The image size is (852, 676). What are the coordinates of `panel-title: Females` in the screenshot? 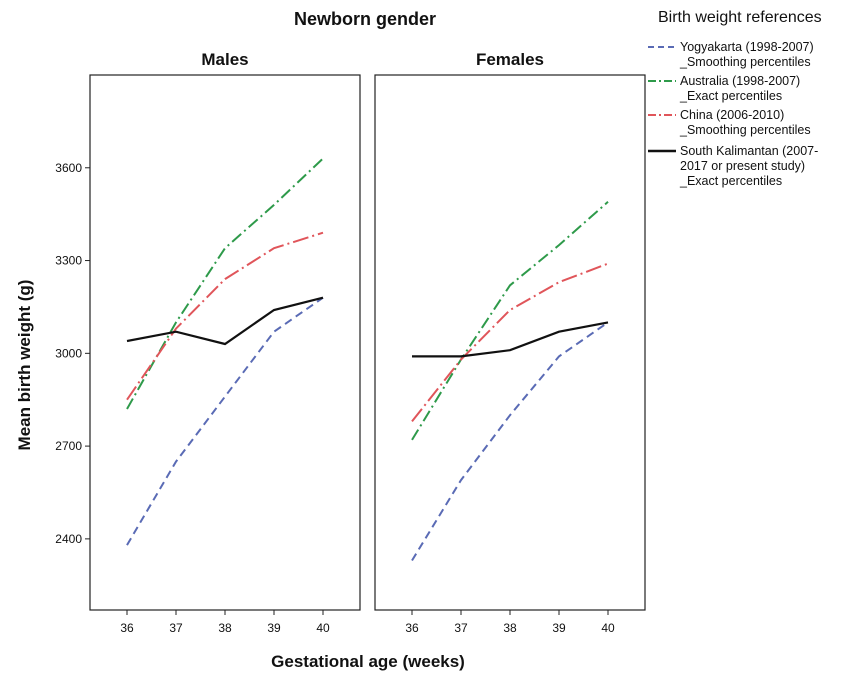 It's located at (510, 59).